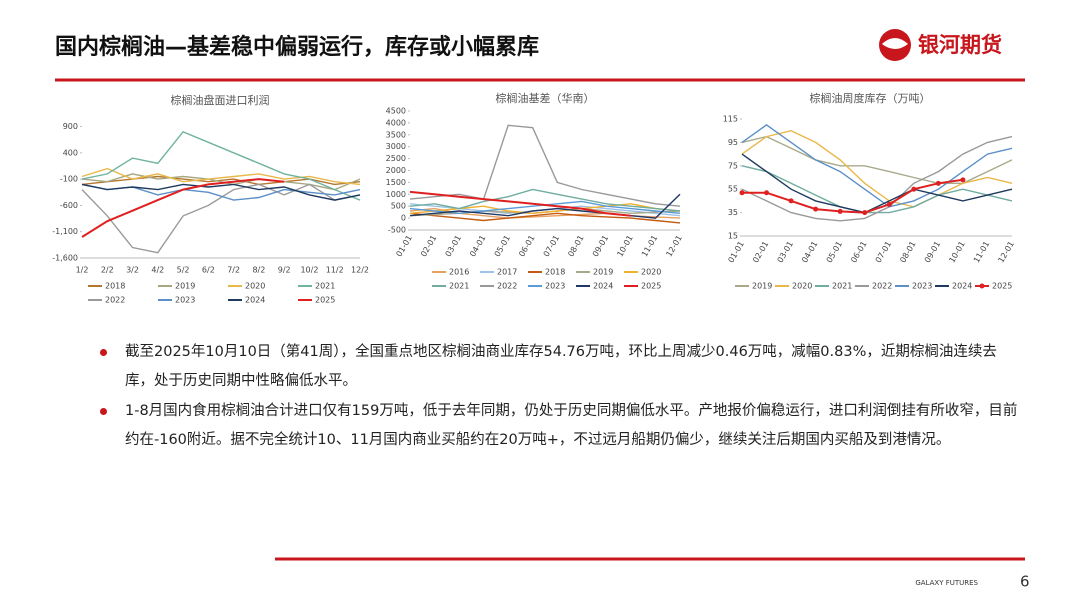 This screenshot has width=1080, height=608. I want to click on legend-label: 2017, so click(507, 272).